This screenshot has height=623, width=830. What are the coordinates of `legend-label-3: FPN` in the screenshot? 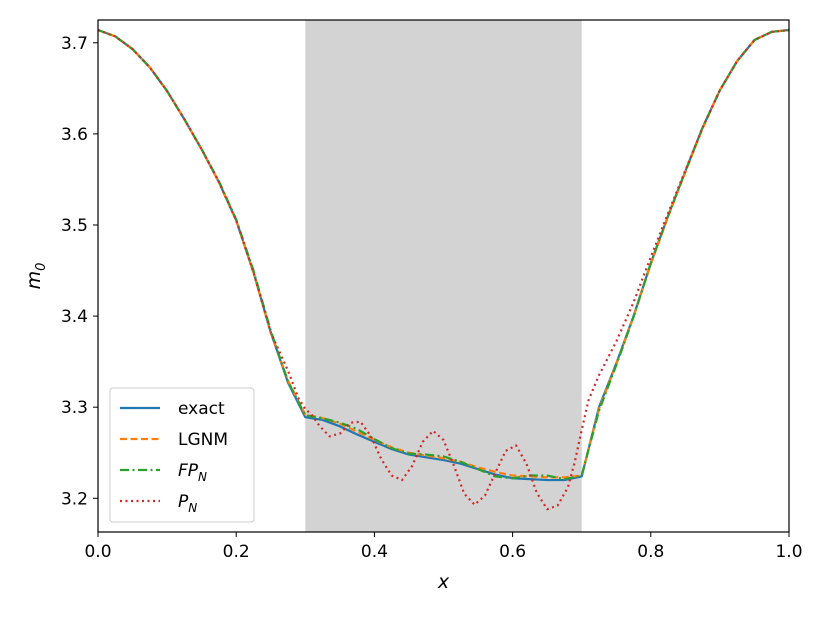 It's located at (192, 472).